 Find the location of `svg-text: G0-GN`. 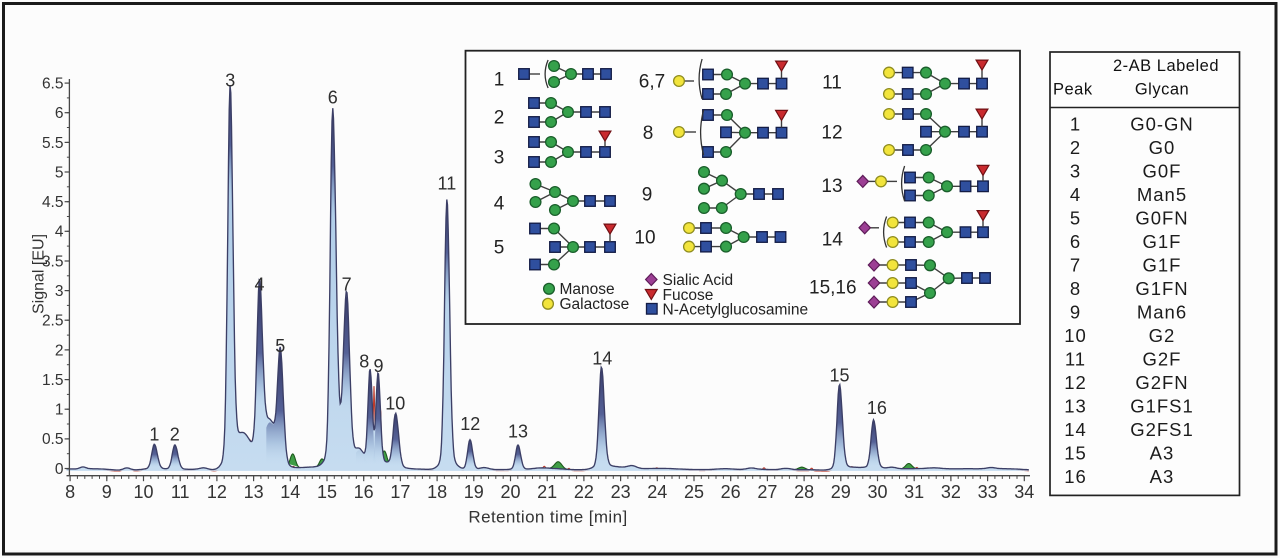

svg-text: G0-GN is located at coordinates (1162, 124).